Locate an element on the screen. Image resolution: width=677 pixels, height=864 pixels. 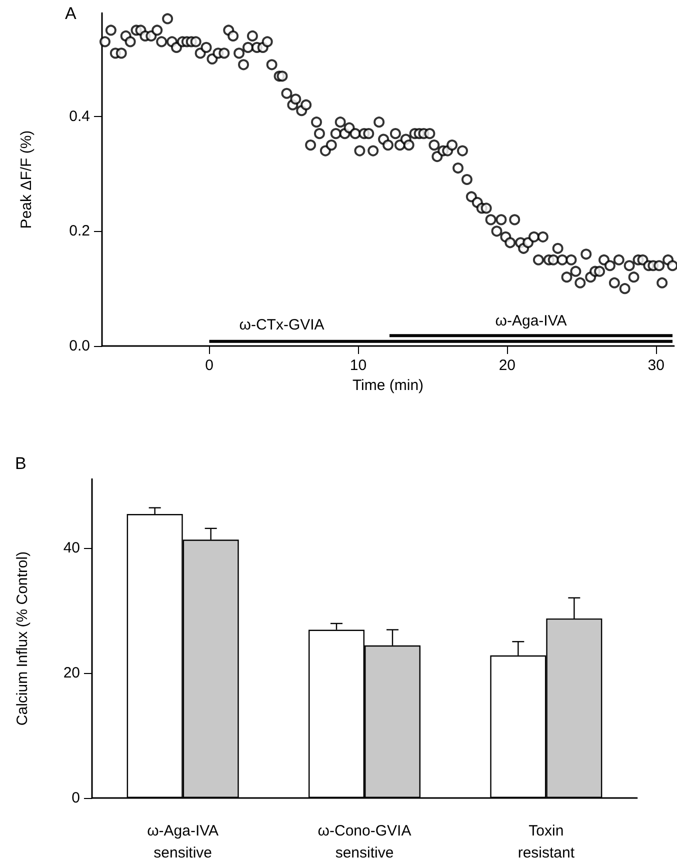
y-axis-title: Calcium Influx (% Control) is located at coordinates (22, 638).